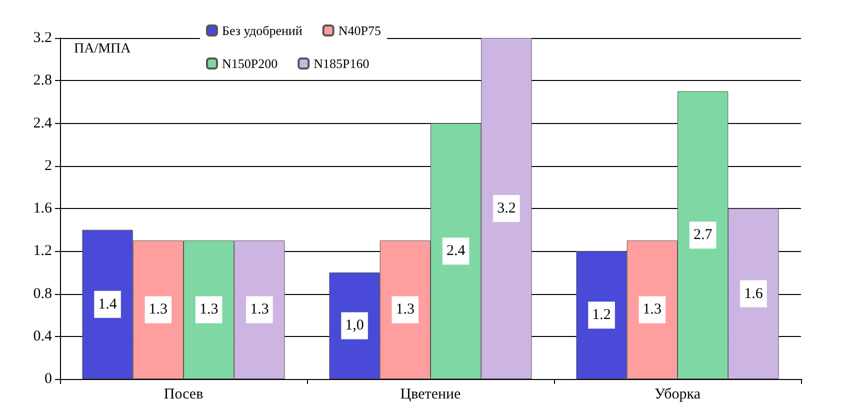  I want to click on y-tick-label: 1.6, so click(42, 208).